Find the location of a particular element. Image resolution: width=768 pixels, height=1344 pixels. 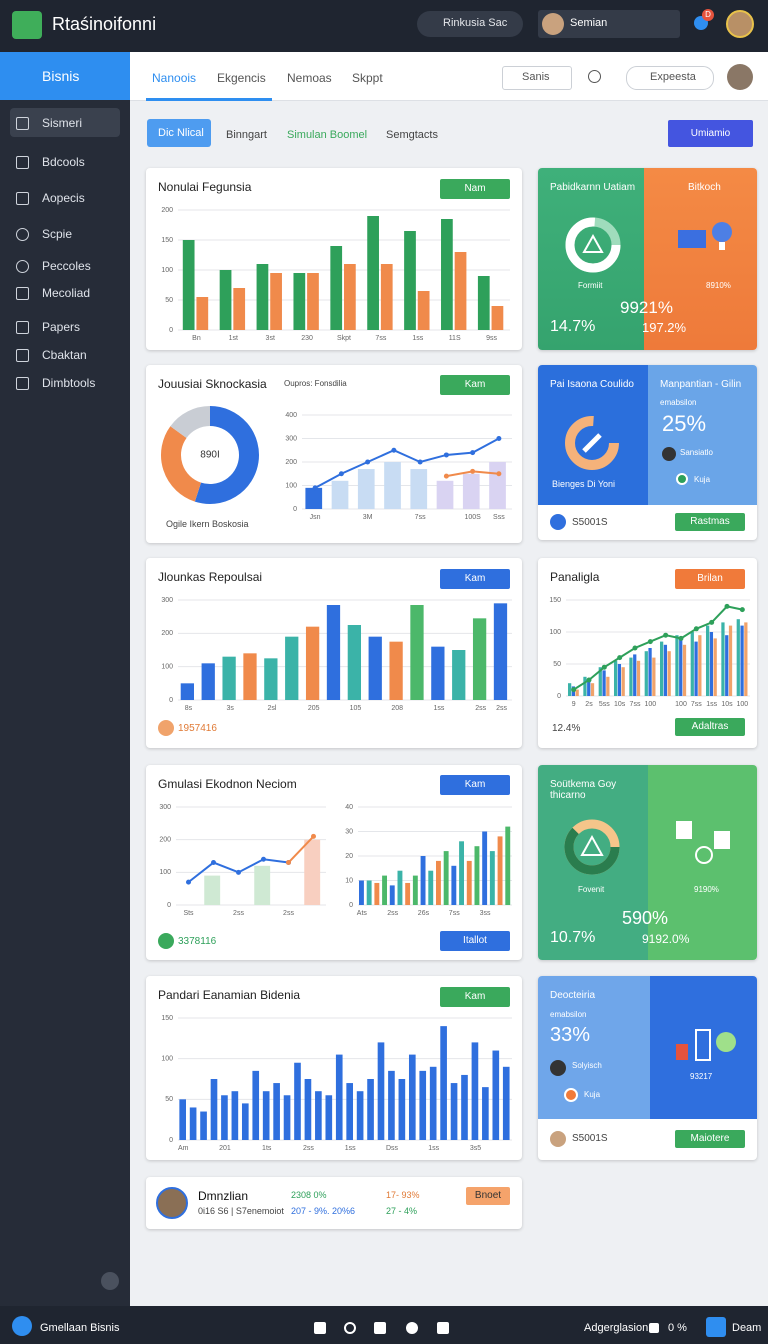

profile-name: Dmnzlian is located at coordinates (223, 1196).